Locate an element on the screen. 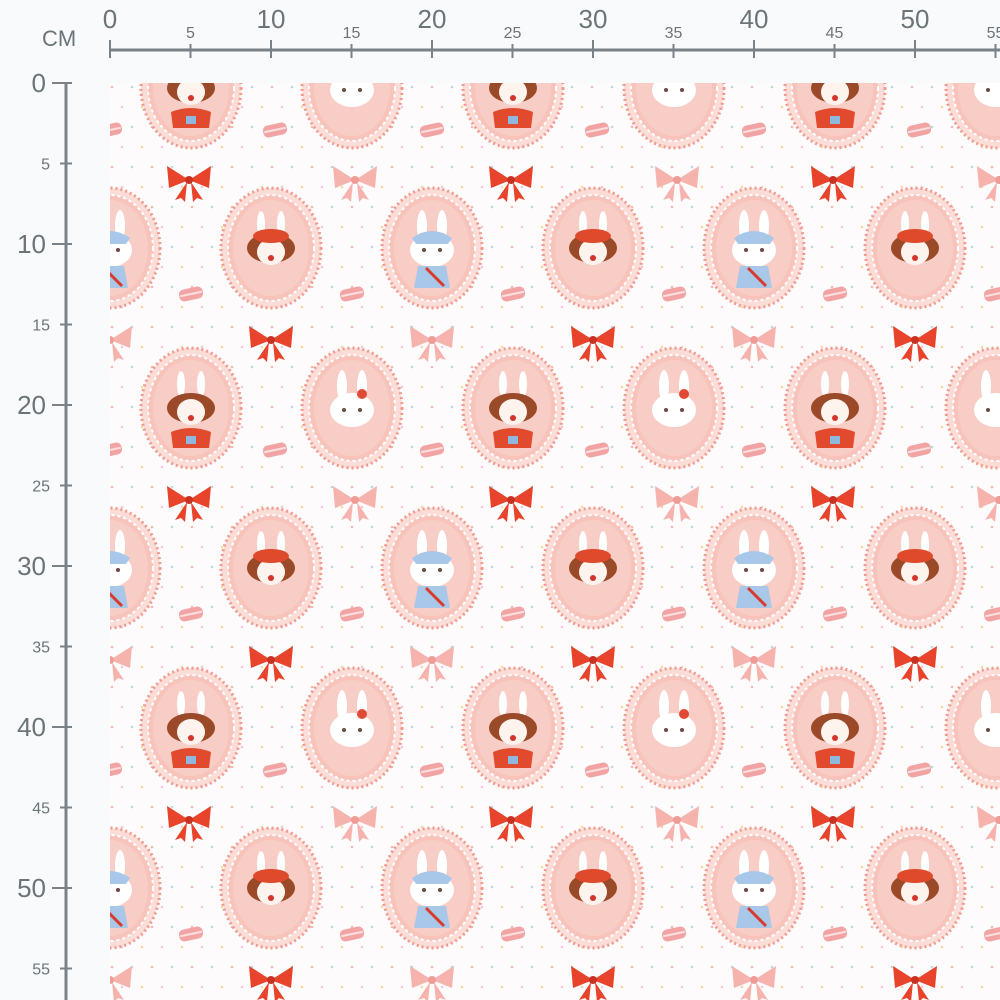 Image resolution: width=1000 pixels, height=1000 pixels. left-ruler-label: 20 is located at coordinates (31, 405).